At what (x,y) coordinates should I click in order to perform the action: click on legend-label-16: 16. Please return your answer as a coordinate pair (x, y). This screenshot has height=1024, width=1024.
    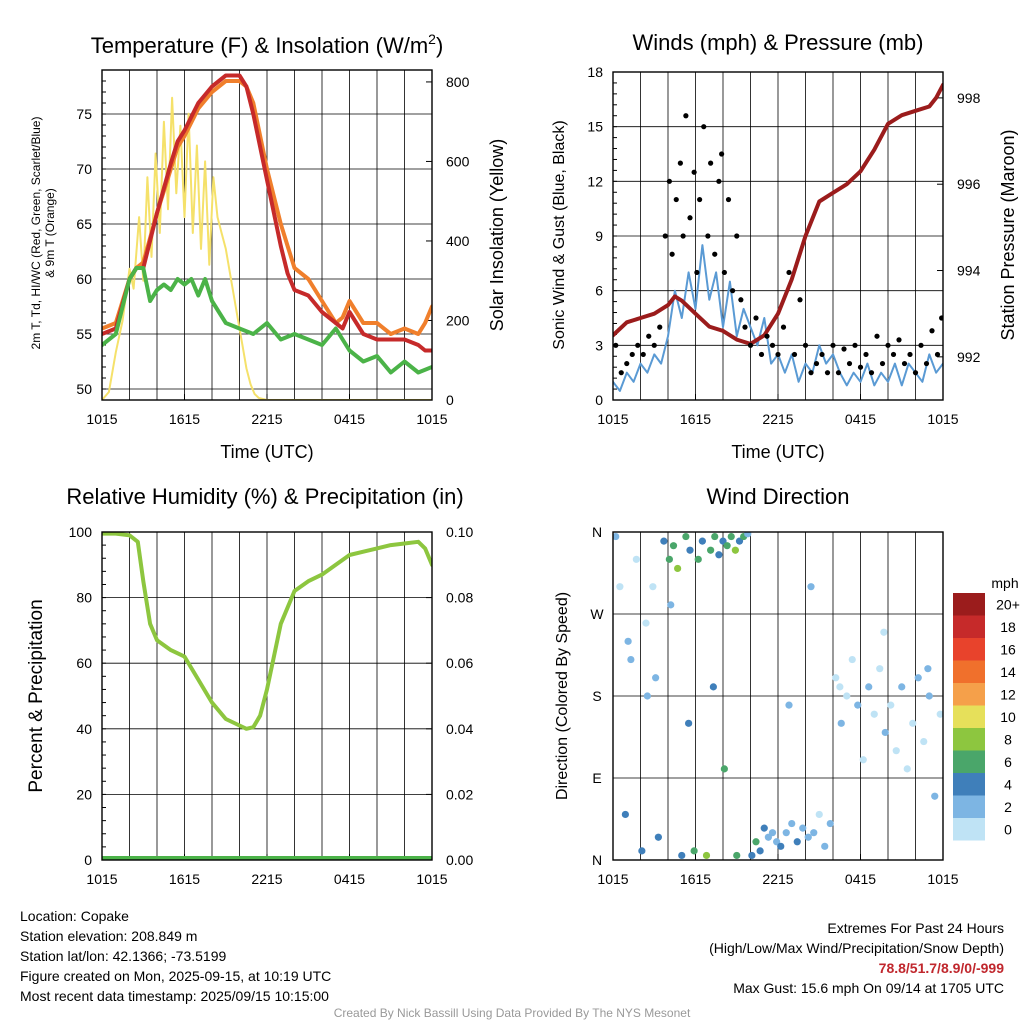
    Looking at the image, I should click on (1008, 649).